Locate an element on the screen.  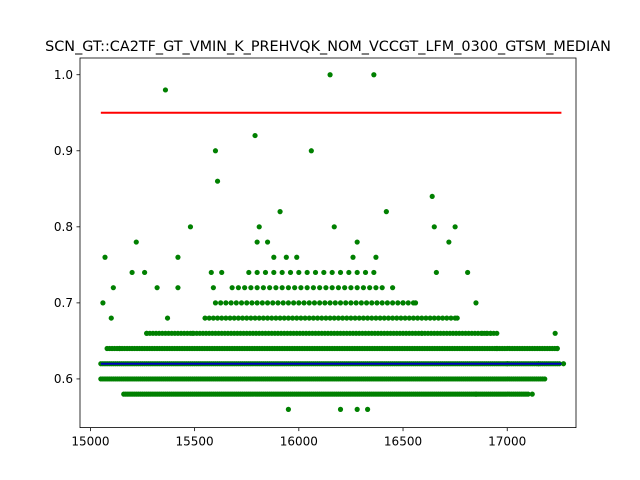
y-tick-label: 0.6 is located at coordinates (63, 379).